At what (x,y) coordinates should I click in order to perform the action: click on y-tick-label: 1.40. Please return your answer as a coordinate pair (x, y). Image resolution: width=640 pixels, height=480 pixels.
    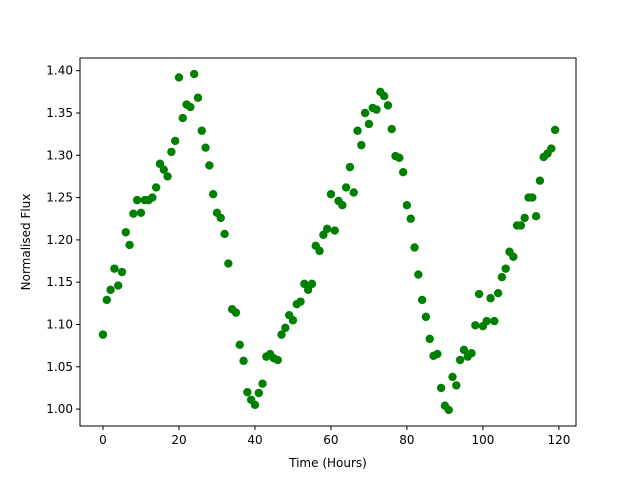
    Looking at the image, I should click on (59, 71).